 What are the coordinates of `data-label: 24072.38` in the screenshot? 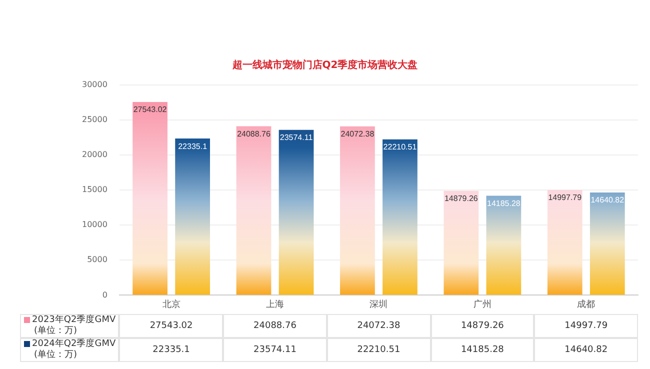 It's located at (357, 134).